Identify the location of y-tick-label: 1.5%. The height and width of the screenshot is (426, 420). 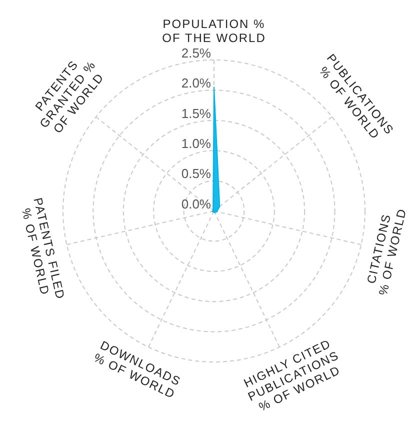
(196, 113).